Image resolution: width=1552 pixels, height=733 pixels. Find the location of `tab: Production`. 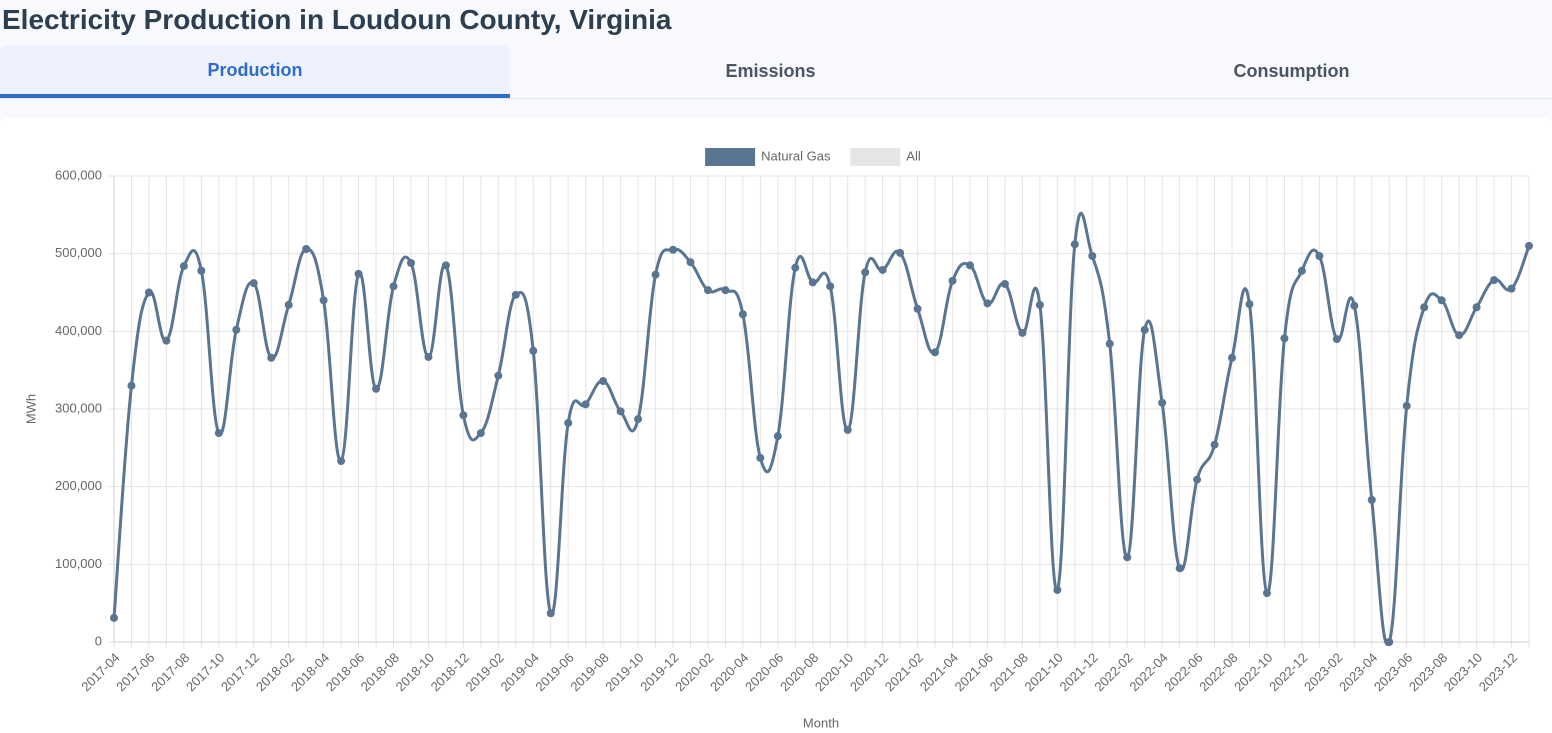

tab: Production is located at coordinates (255, 71).